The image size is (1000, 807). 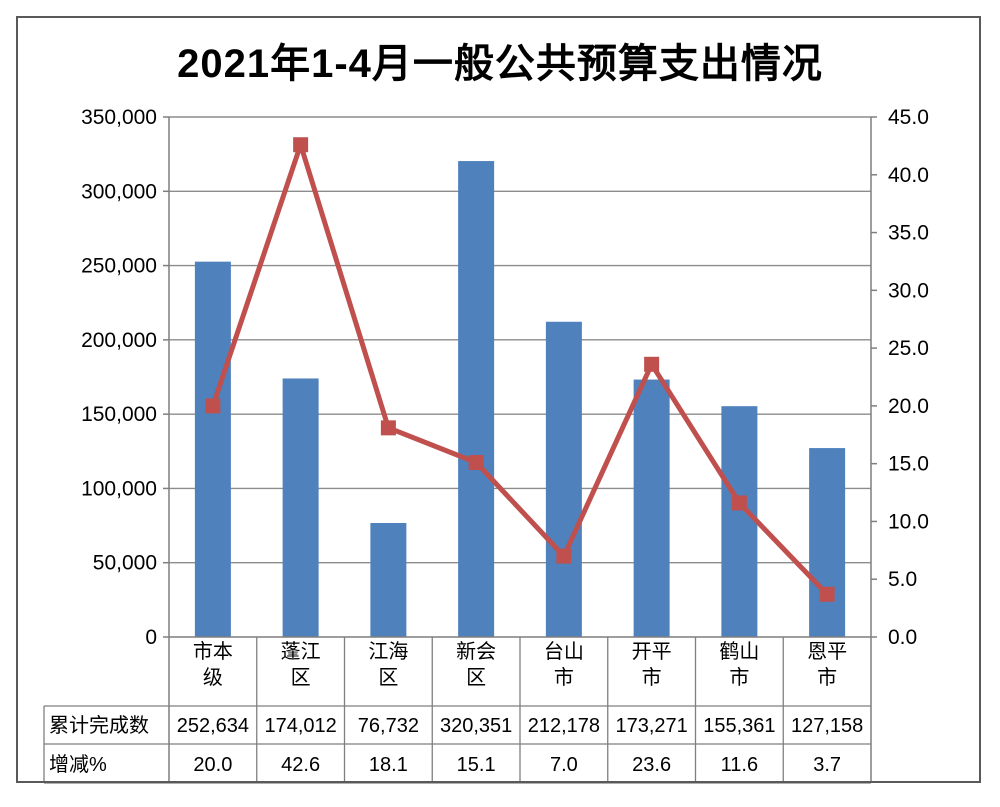 What do you see at coordinates (827, 542) in the screenshot?
I see `bar-恩平市` at bounding box center [827, 542].